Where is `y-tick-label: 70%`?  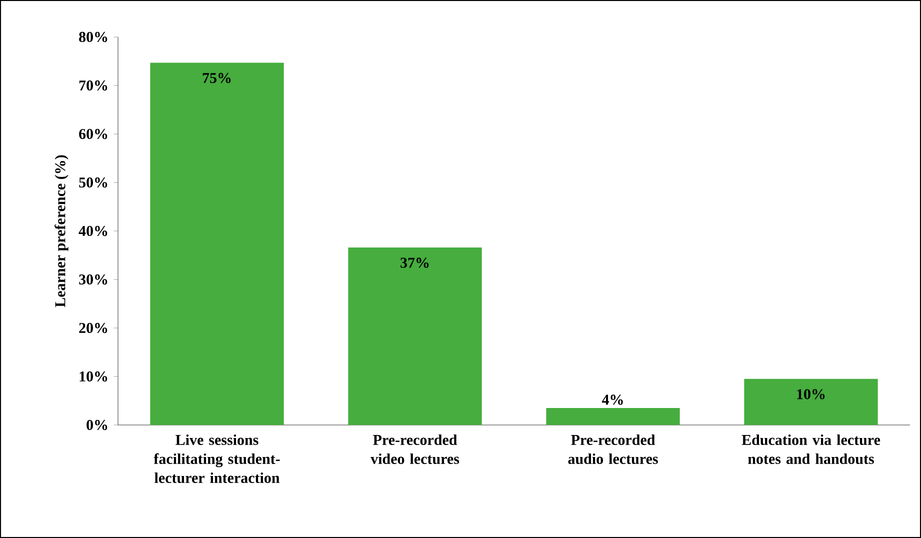 y-tick-label: 70% is located at coordinates (93, 85).